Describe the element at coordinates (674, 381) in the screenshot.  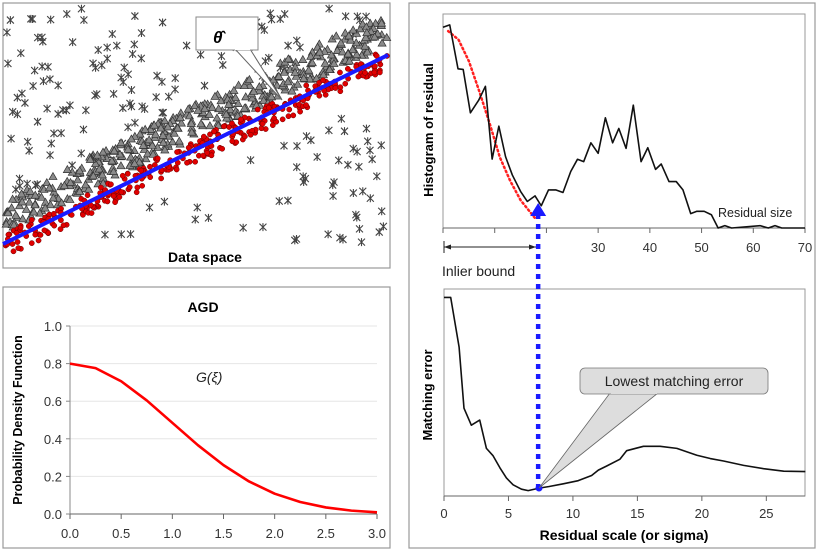
I see `lowest-error-label: Lowest matching error` at that location.